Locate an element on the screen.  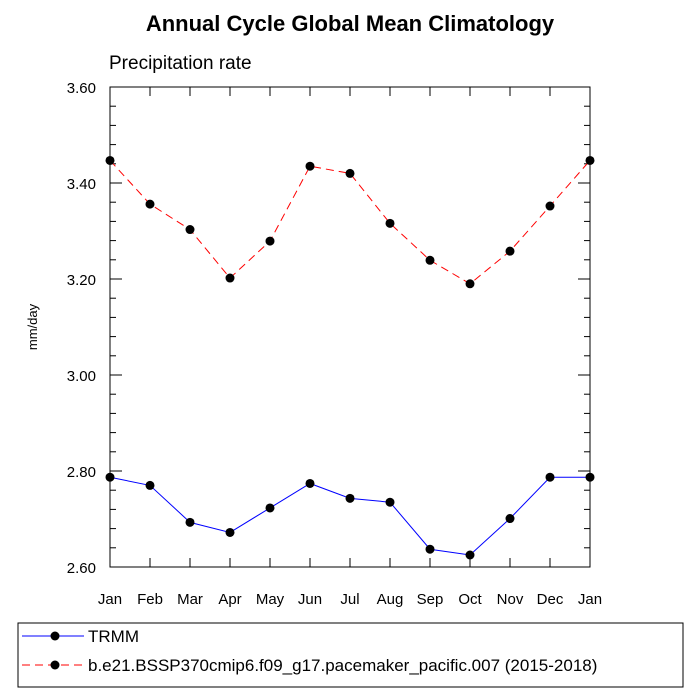
x-tick-label: Mar is located at coordinates (190, 599).